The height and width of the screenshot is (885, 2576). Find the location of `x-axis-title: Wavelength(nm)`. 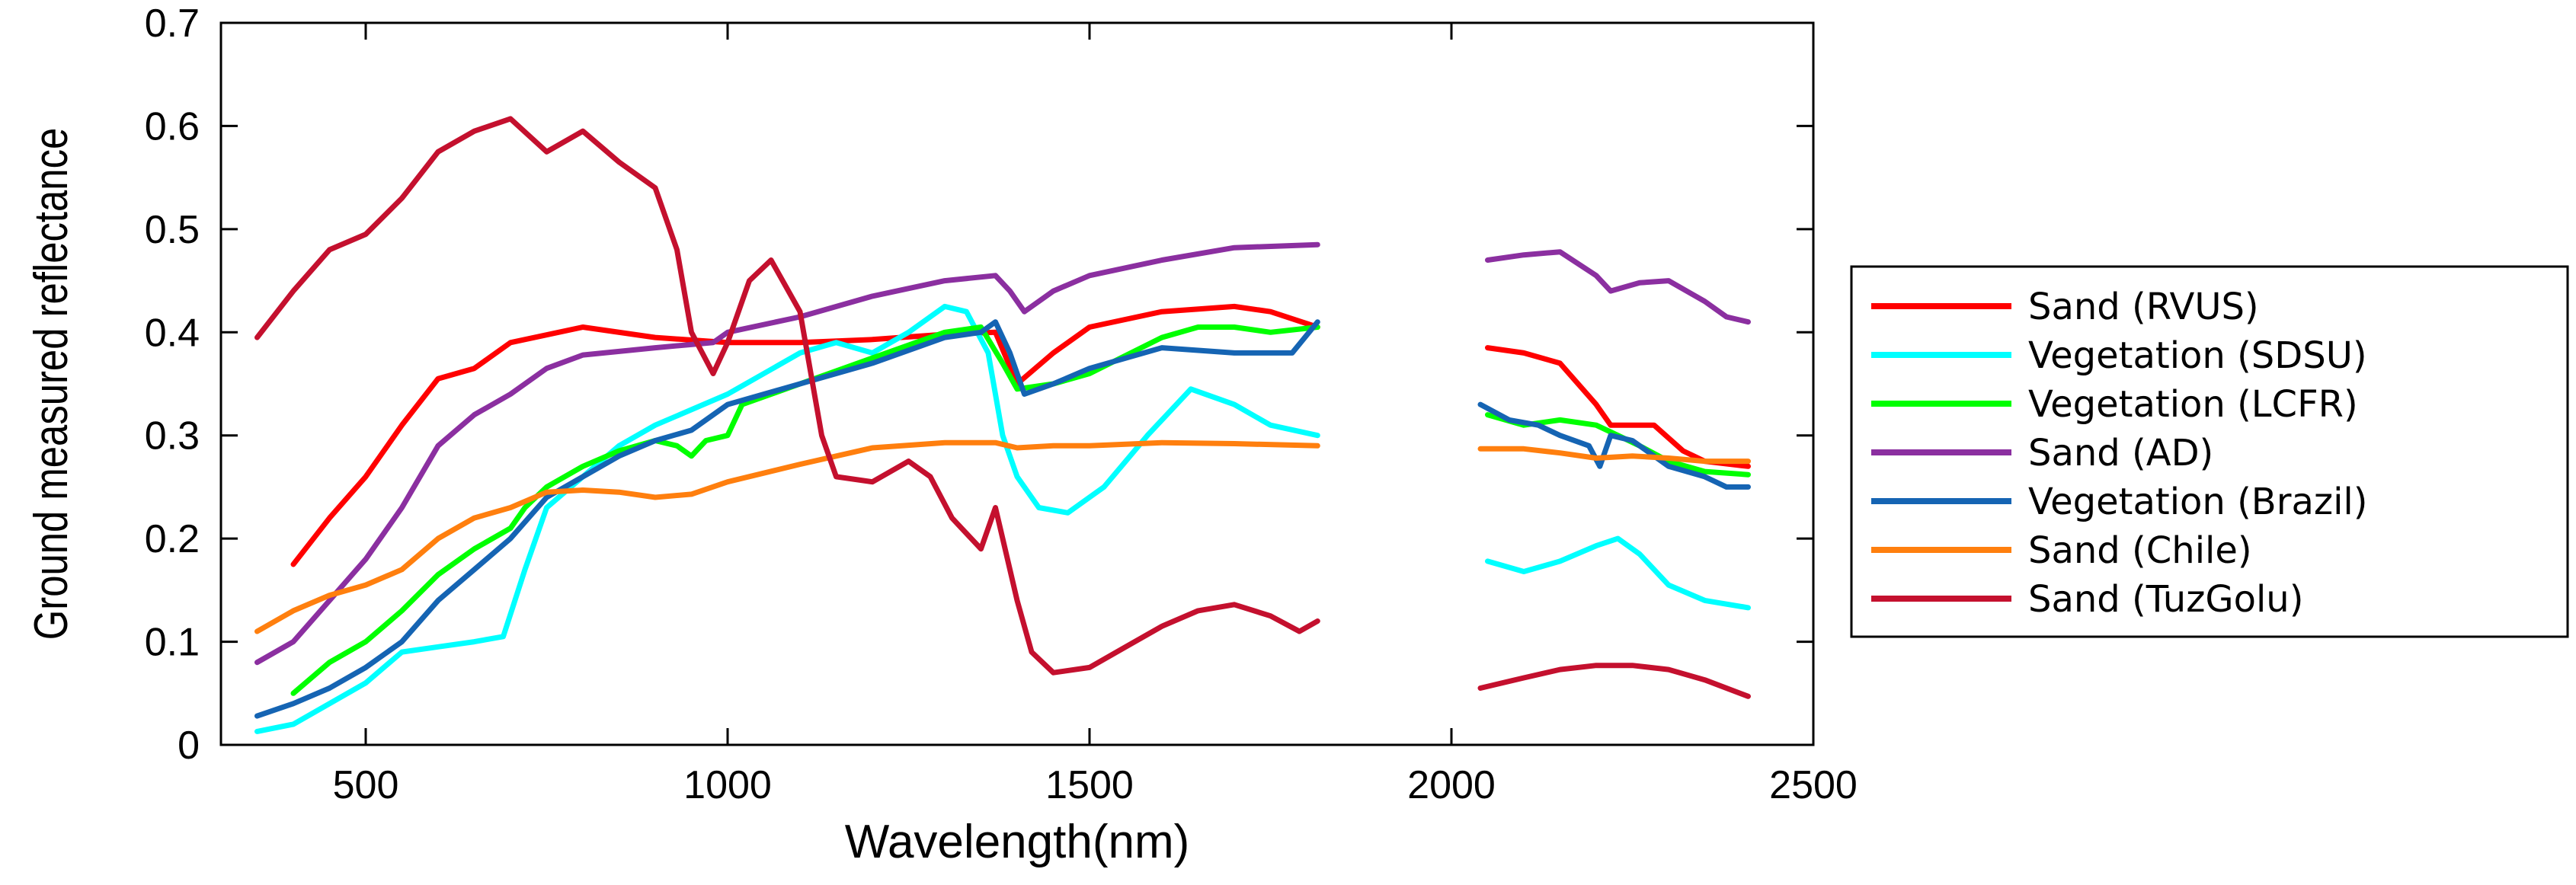

x-axis-title: Wavelength(nm) is located at coordinates (1017, 842).